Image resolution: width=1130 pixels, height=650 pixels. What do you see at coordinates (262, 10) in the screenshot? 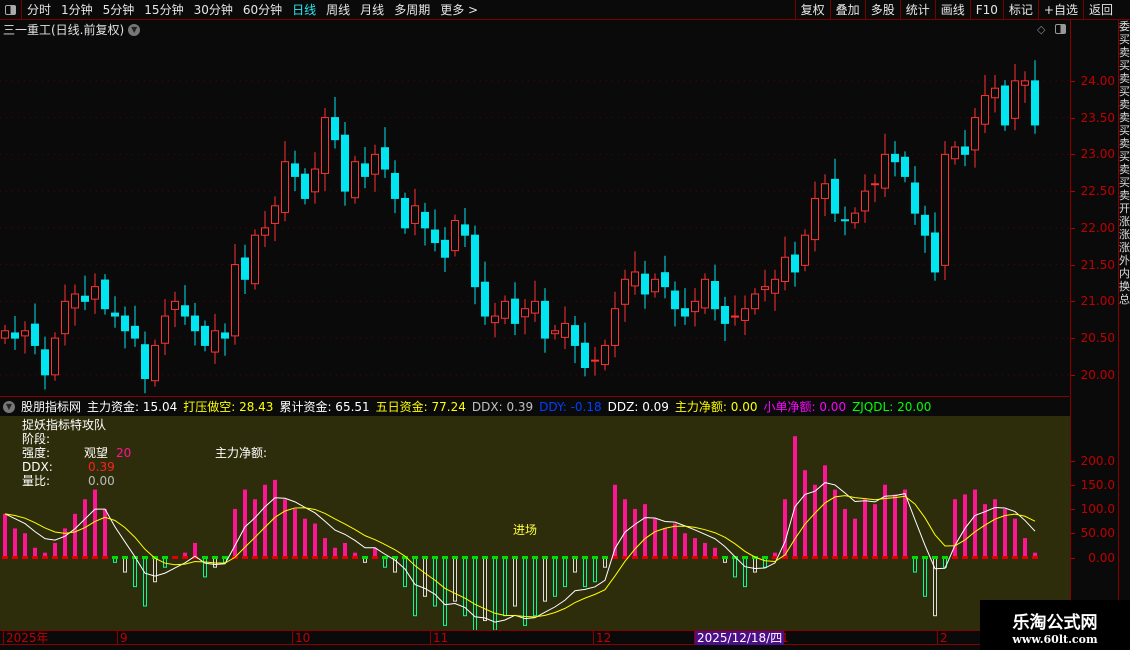
I see `period-tab: 60分钟` at bounding box center [262, 10].